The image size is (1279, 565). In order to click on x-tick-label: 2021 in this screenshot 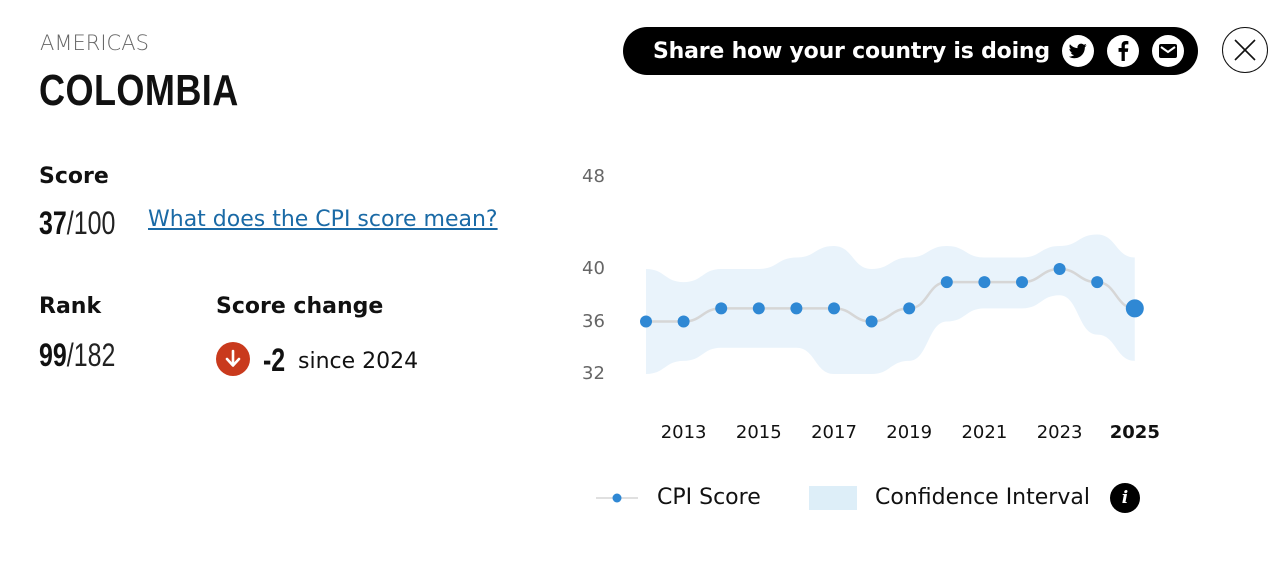, I will do `click(984, 432)`.